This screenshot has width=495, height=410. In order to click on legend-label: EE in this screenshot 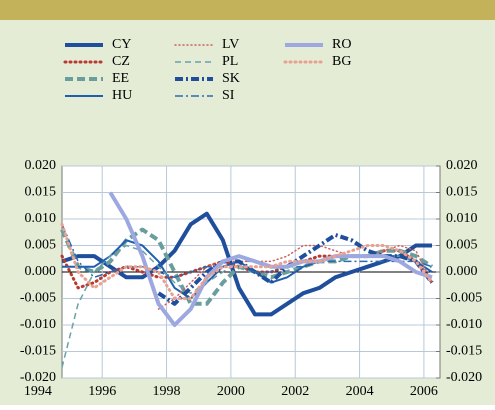, I will do `click(120, 78)`.